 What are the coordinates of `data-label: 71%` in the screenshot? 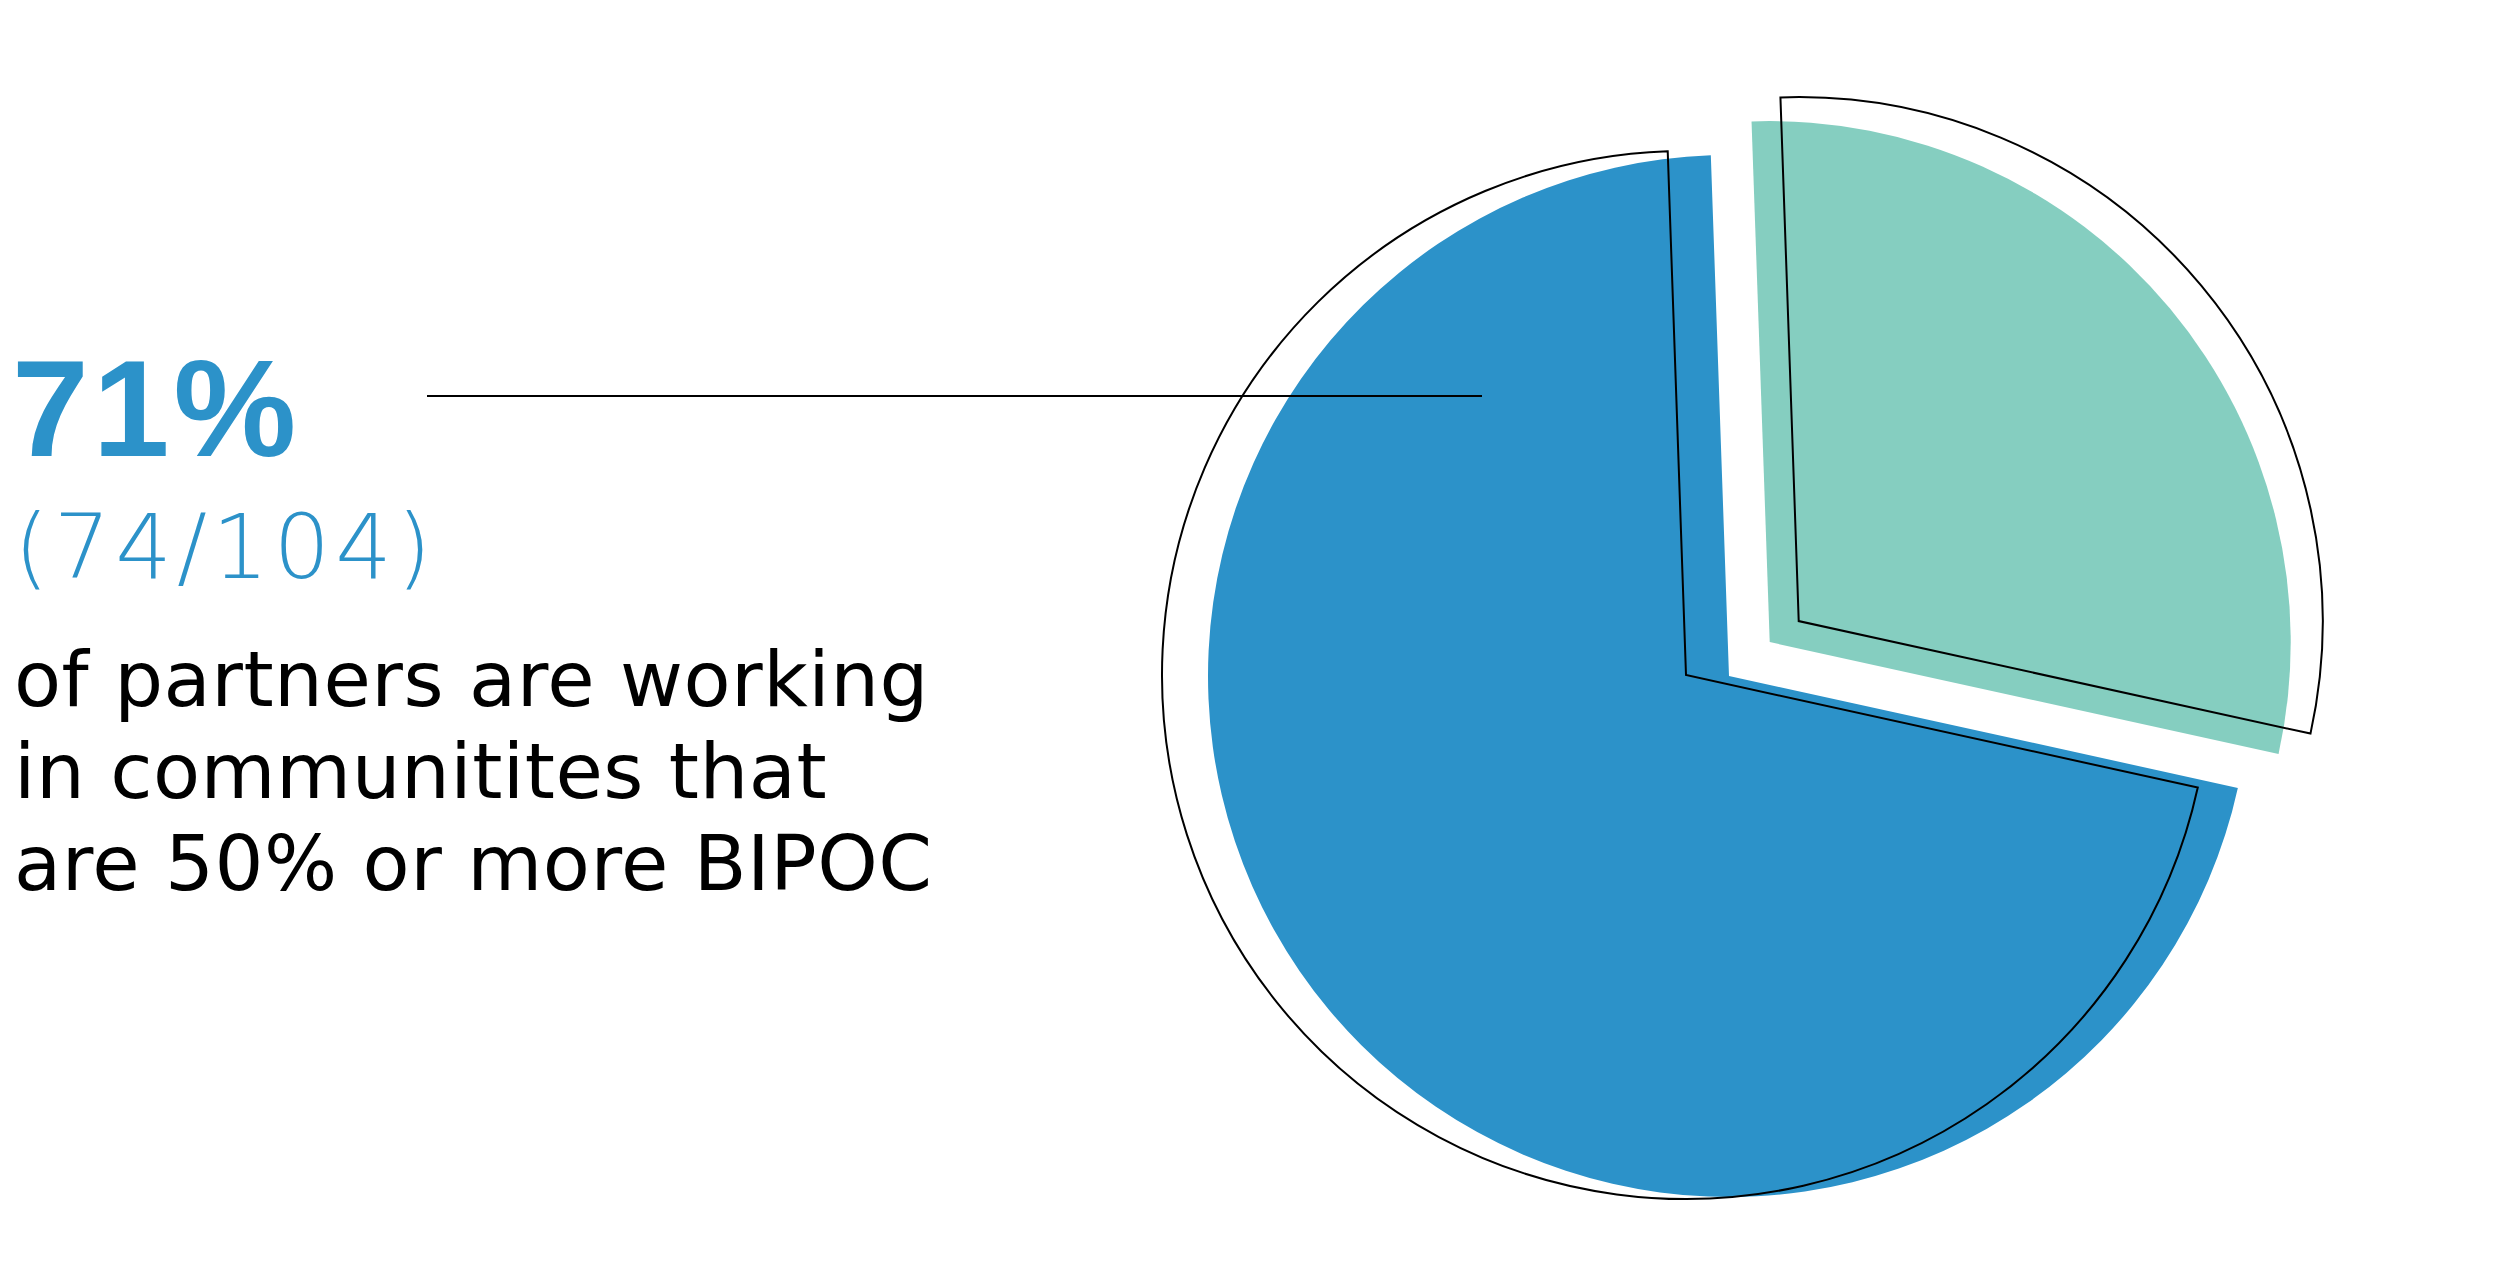 It's located at (156, 408).